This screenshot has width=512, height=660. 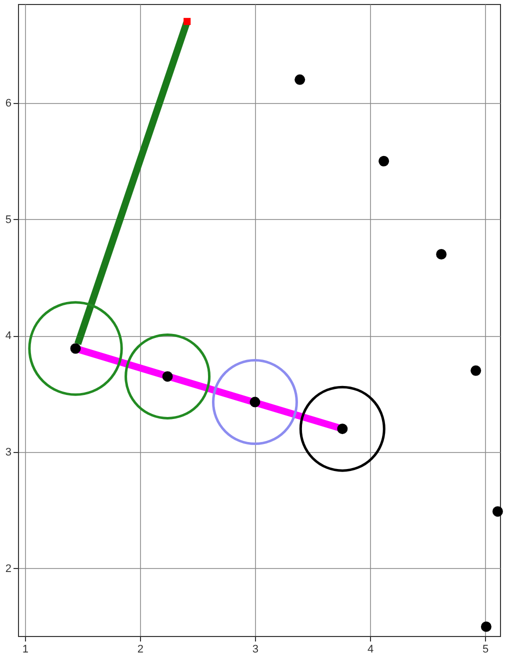 I want to click on x-tick-label: 2, so click(x=140, y=650).